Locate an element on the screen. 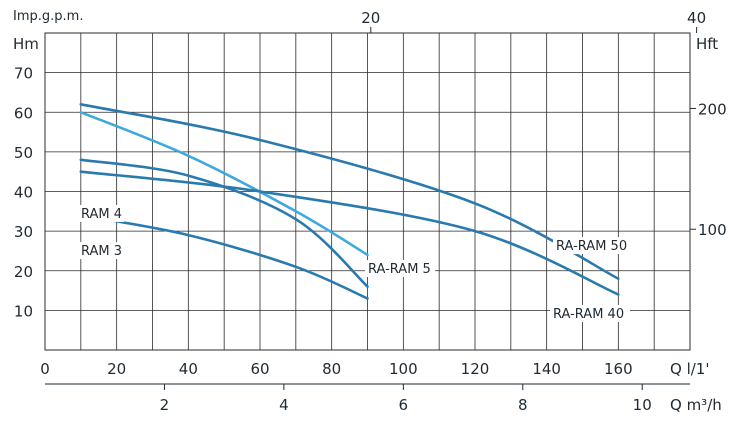 The height and width of the screenshot is (425, 741). curve-label-ram-4: RAM 4 is located at coordinates (101, 214).